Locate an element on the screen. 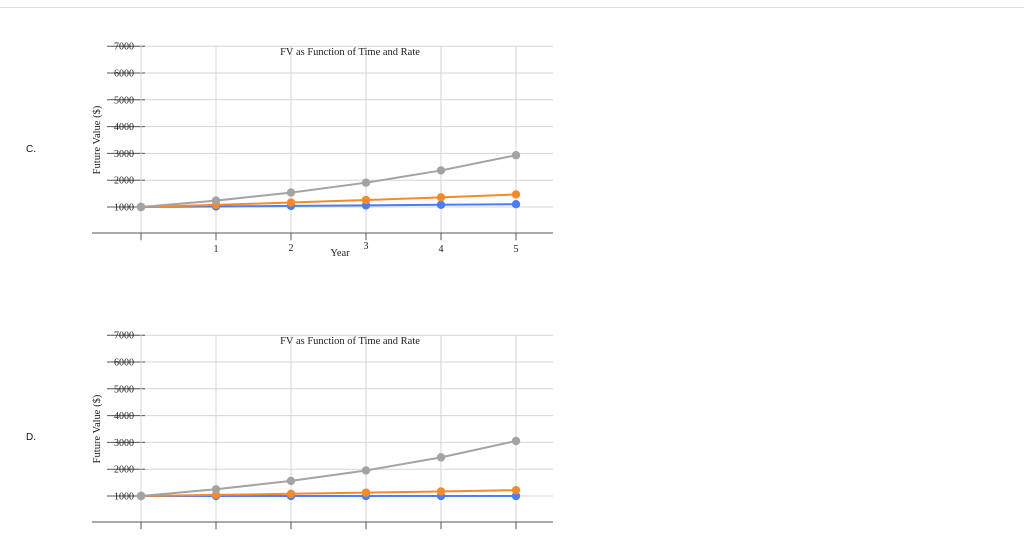 Image resolution: width=1024 pixels, height=542 pixels. c-y-tick-label: 2000 is located at coordinates (124, 181).